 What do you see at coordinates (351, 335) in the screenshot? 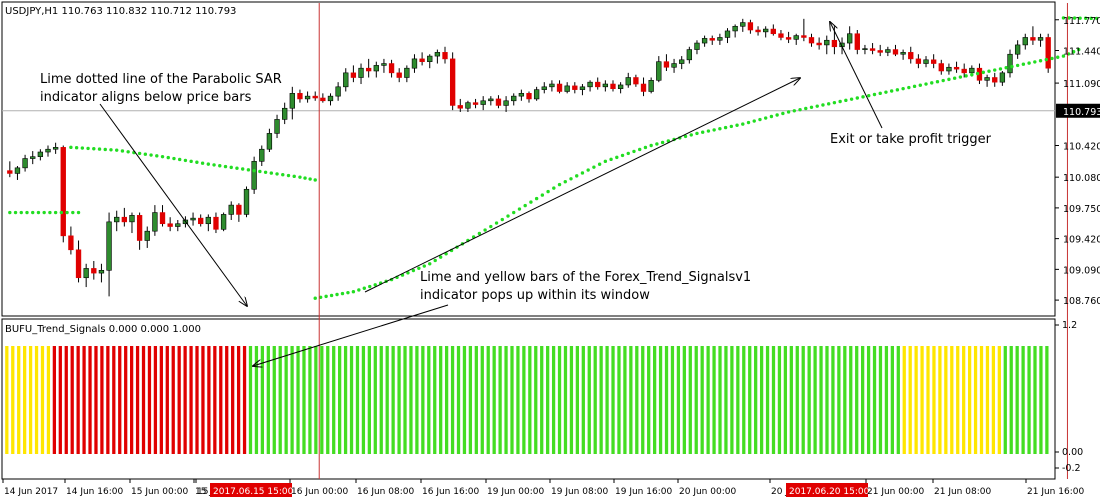
I see `arrow-signal` at bounding box center [351, 335].